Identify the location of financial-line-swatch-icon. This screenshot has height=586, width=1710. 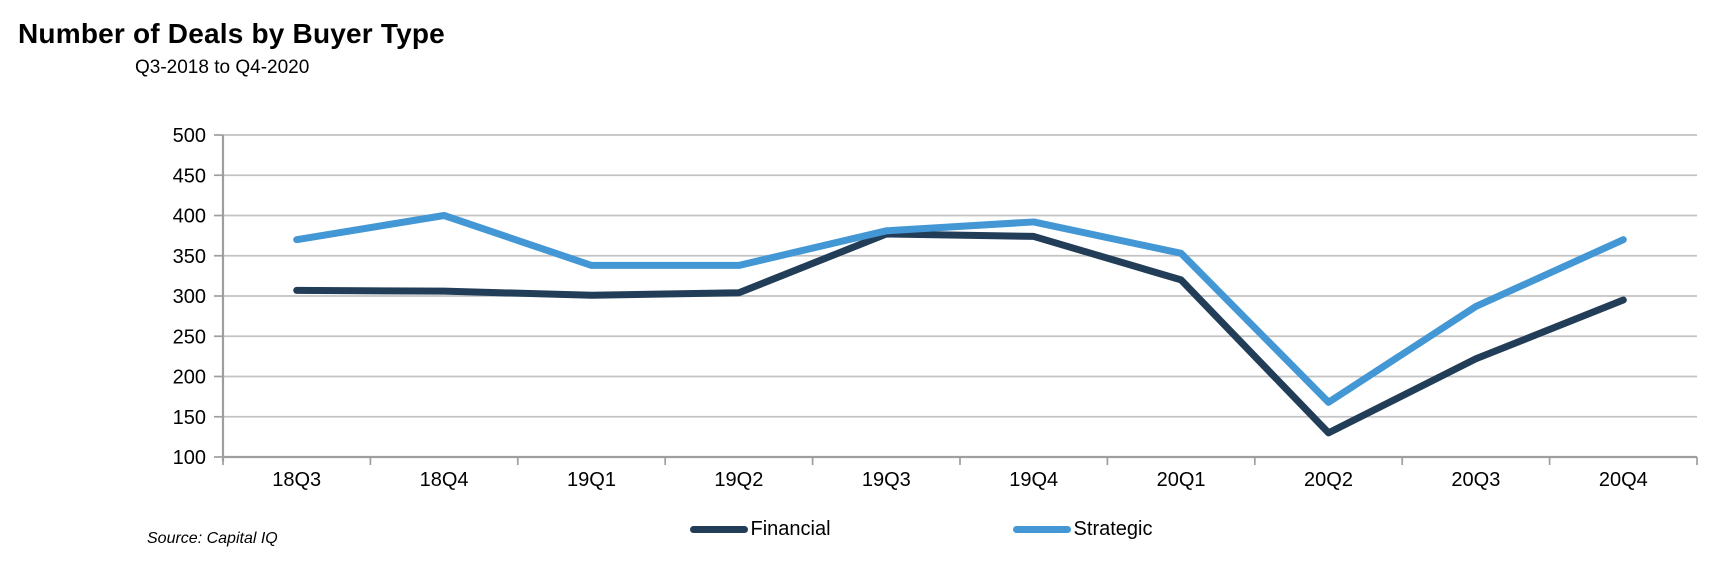
(718, 529).